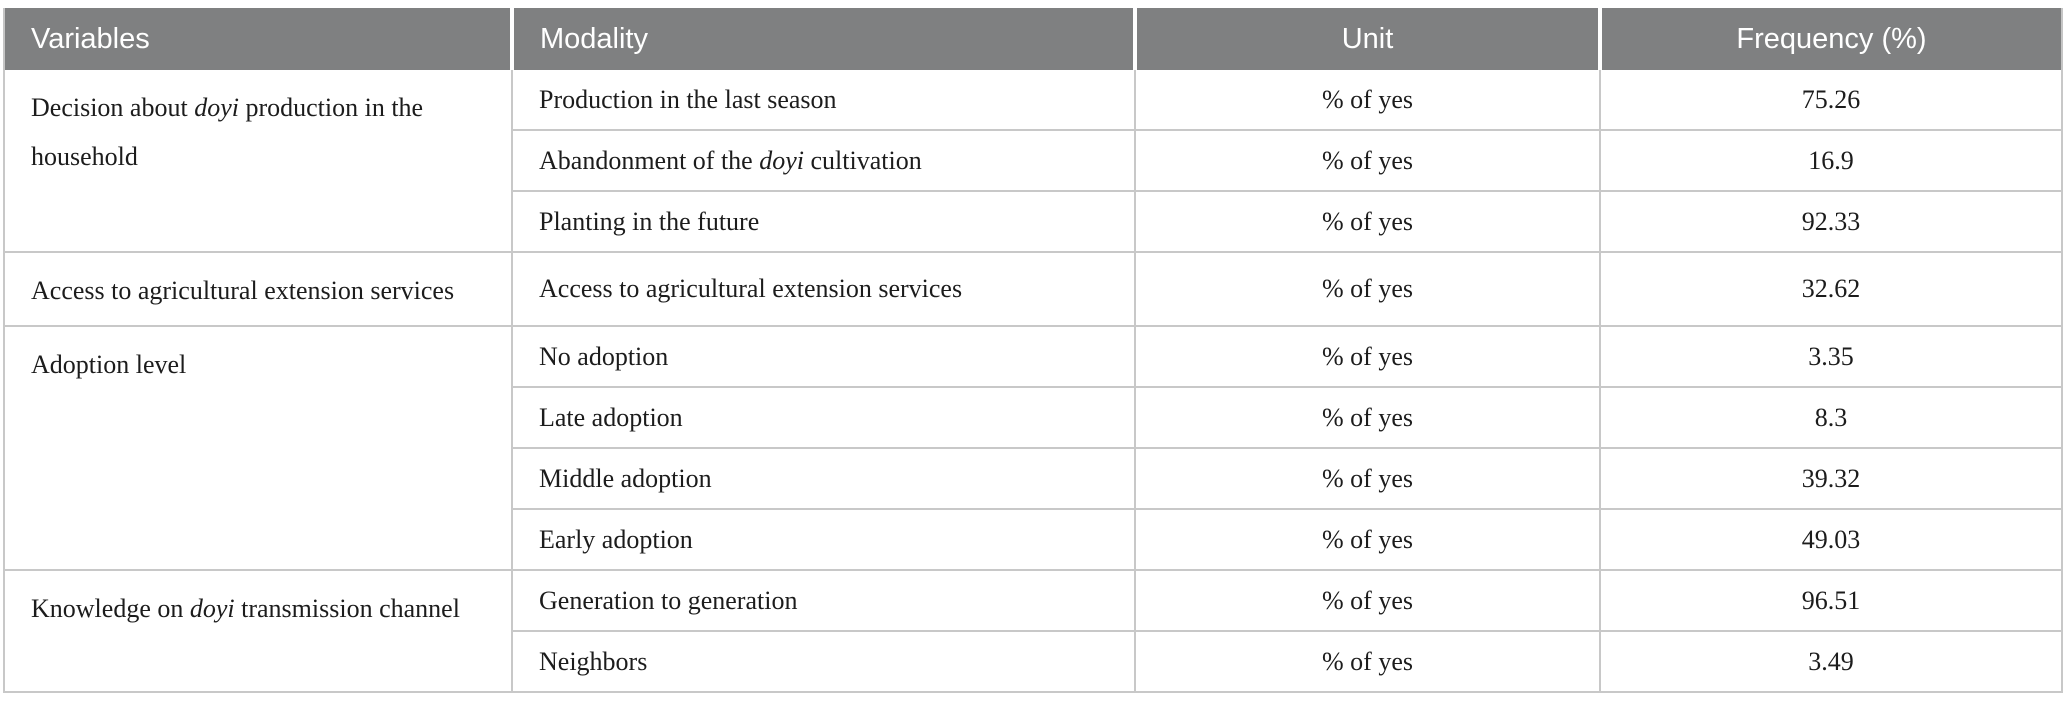 This screenshot has height=705, width=2067. What do you see at coordinates (113, 107) in the screenshot?
I see `variable-text: Decision about` at bounding box center [113, 107].